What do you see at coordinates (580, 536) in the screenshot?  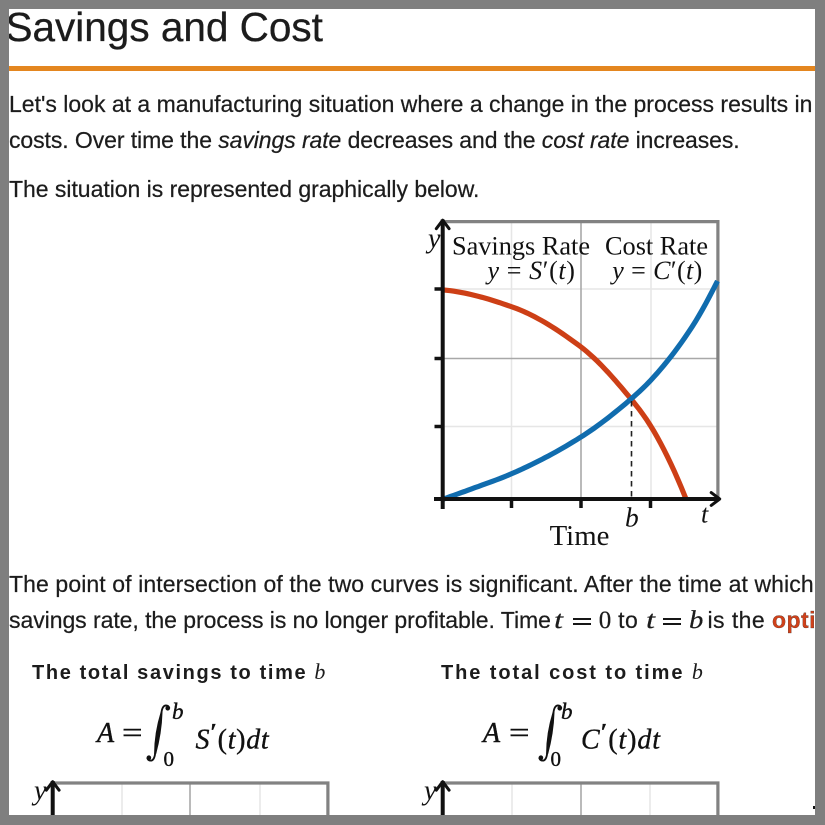 I see `svg-text: Time` at bounding box center [580, 536].